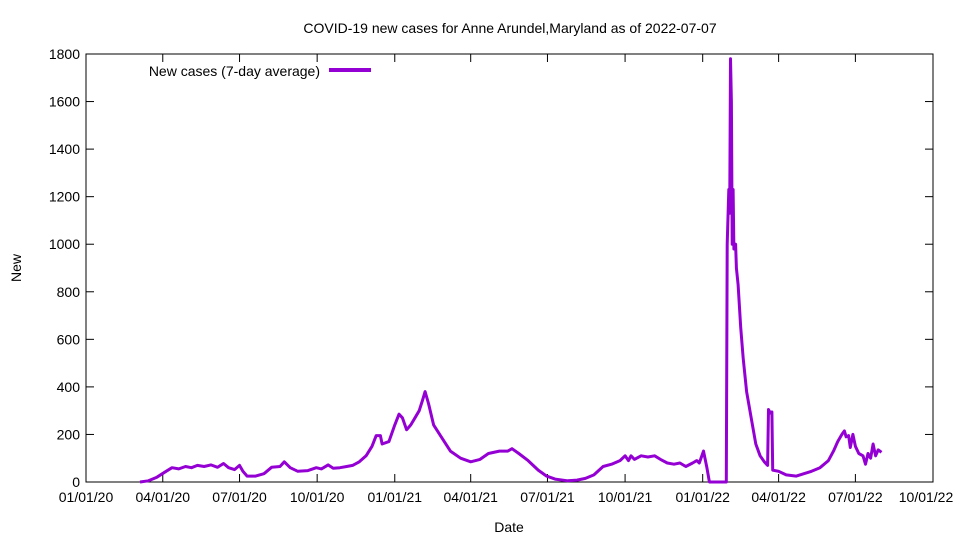  Describe the element at coordinates (64, 102) in the screenshot. I see `y-tick-label: 1600` at that location.